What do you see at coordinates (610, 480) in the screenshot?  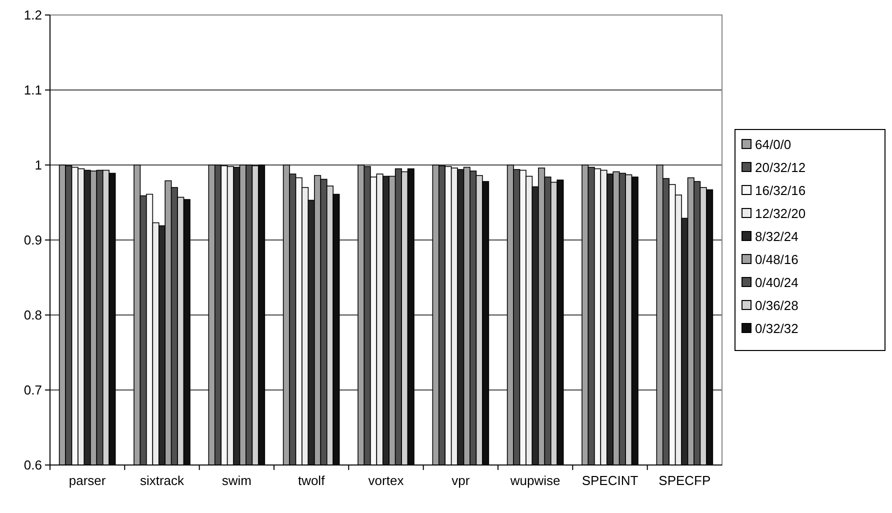 I see `x-tick-label: SPECINT` at bounding box center [610, 480].